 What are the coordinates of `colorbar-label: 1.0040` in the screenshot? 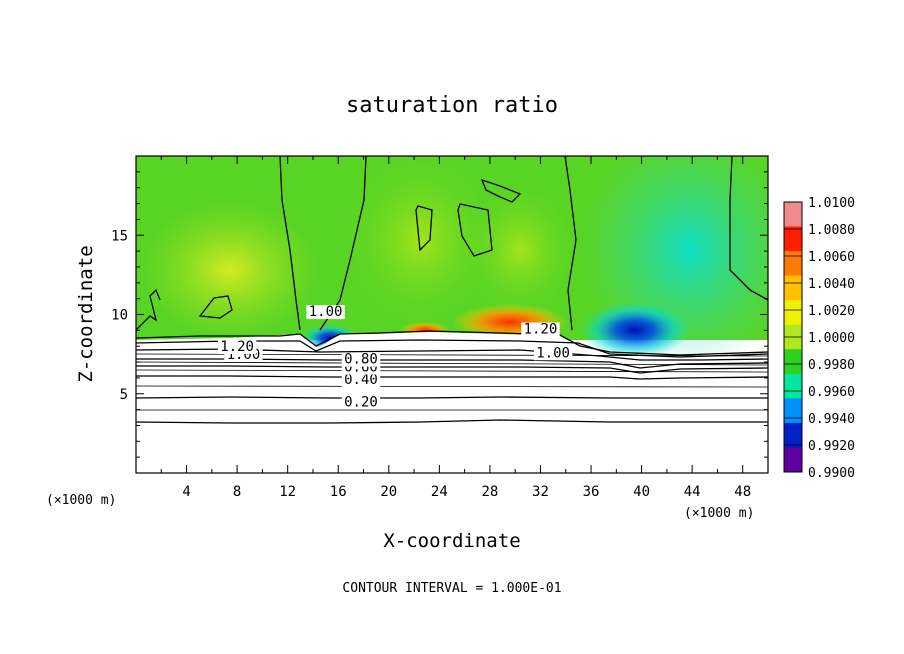 It's located at (831, 284).